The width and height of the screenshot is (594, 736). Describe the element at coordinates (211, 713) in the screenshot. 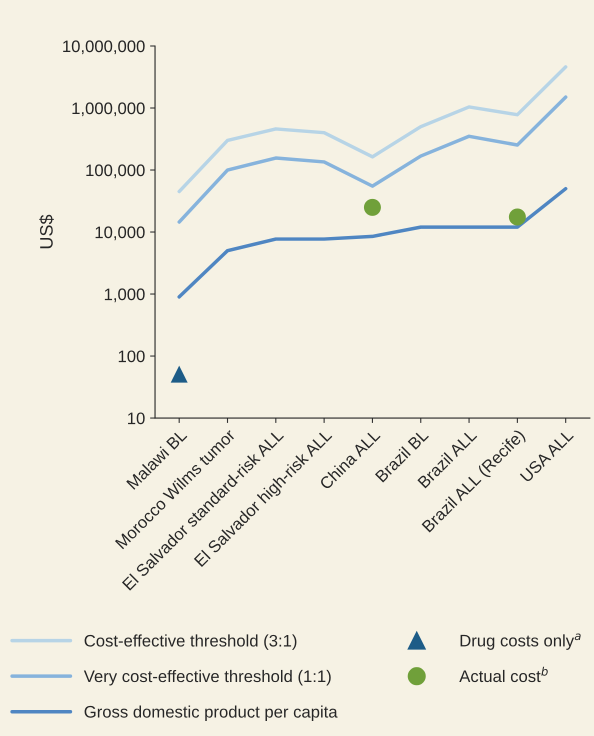

I see `legend-label: Gross domestic product per capita` at that location.